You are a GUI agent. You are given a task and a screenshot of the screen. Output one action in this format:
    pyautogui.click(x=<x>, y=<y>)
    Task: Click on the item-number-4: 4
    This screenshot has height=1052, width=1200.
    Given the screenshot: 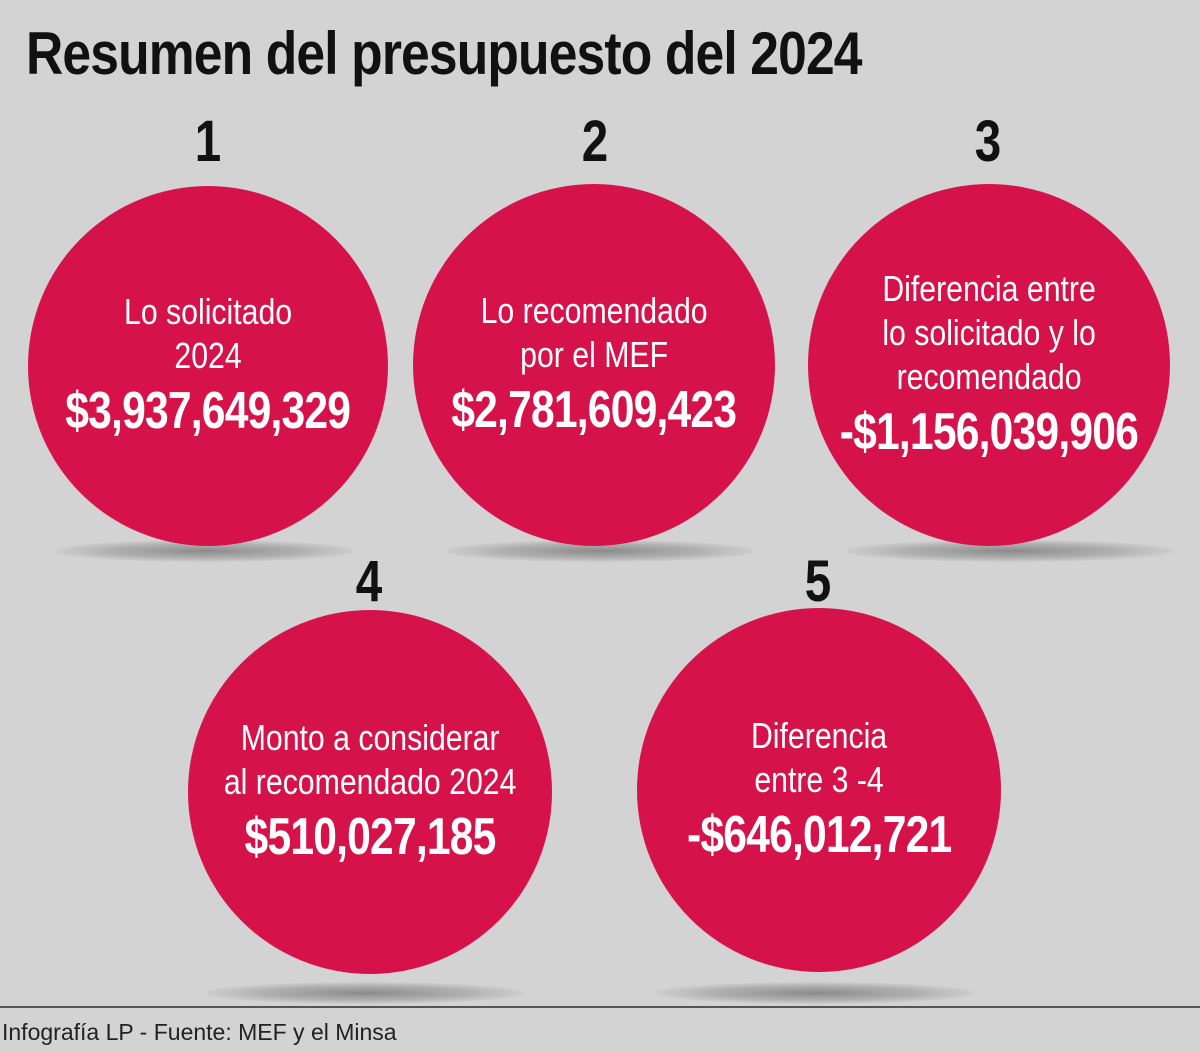 What is the action you would take?
    pyautogui.click(x=369, y=581)
    